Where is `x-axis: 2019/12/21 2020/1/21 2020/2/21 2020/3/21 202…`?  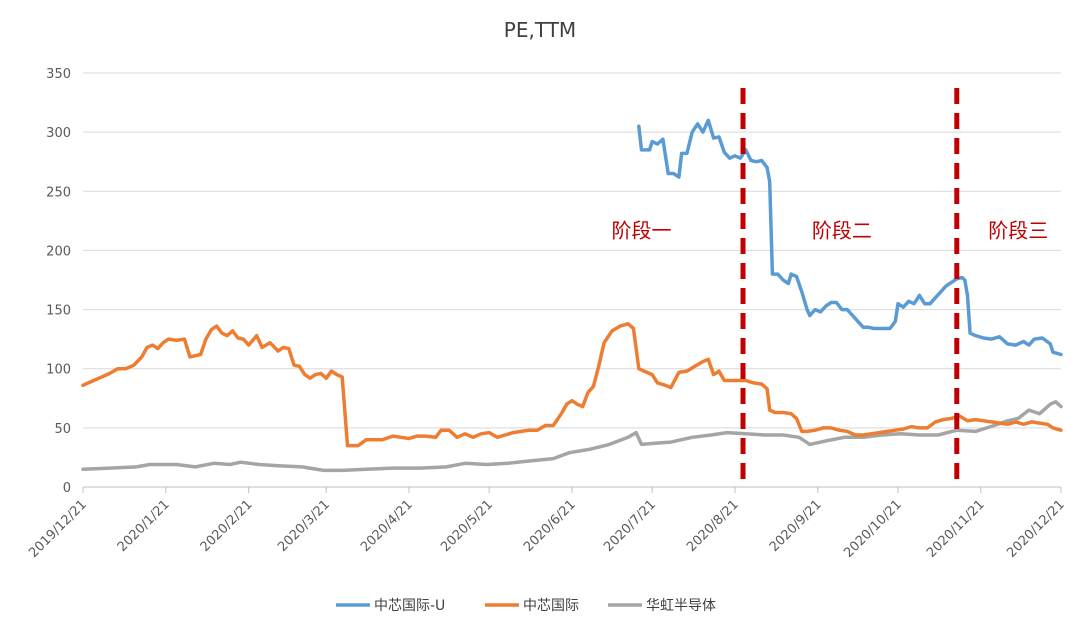
x-axis: 2019/12/21 2020/1/21 2020/2/21 2020/3/21 202… is located at coordinates (547, 523).